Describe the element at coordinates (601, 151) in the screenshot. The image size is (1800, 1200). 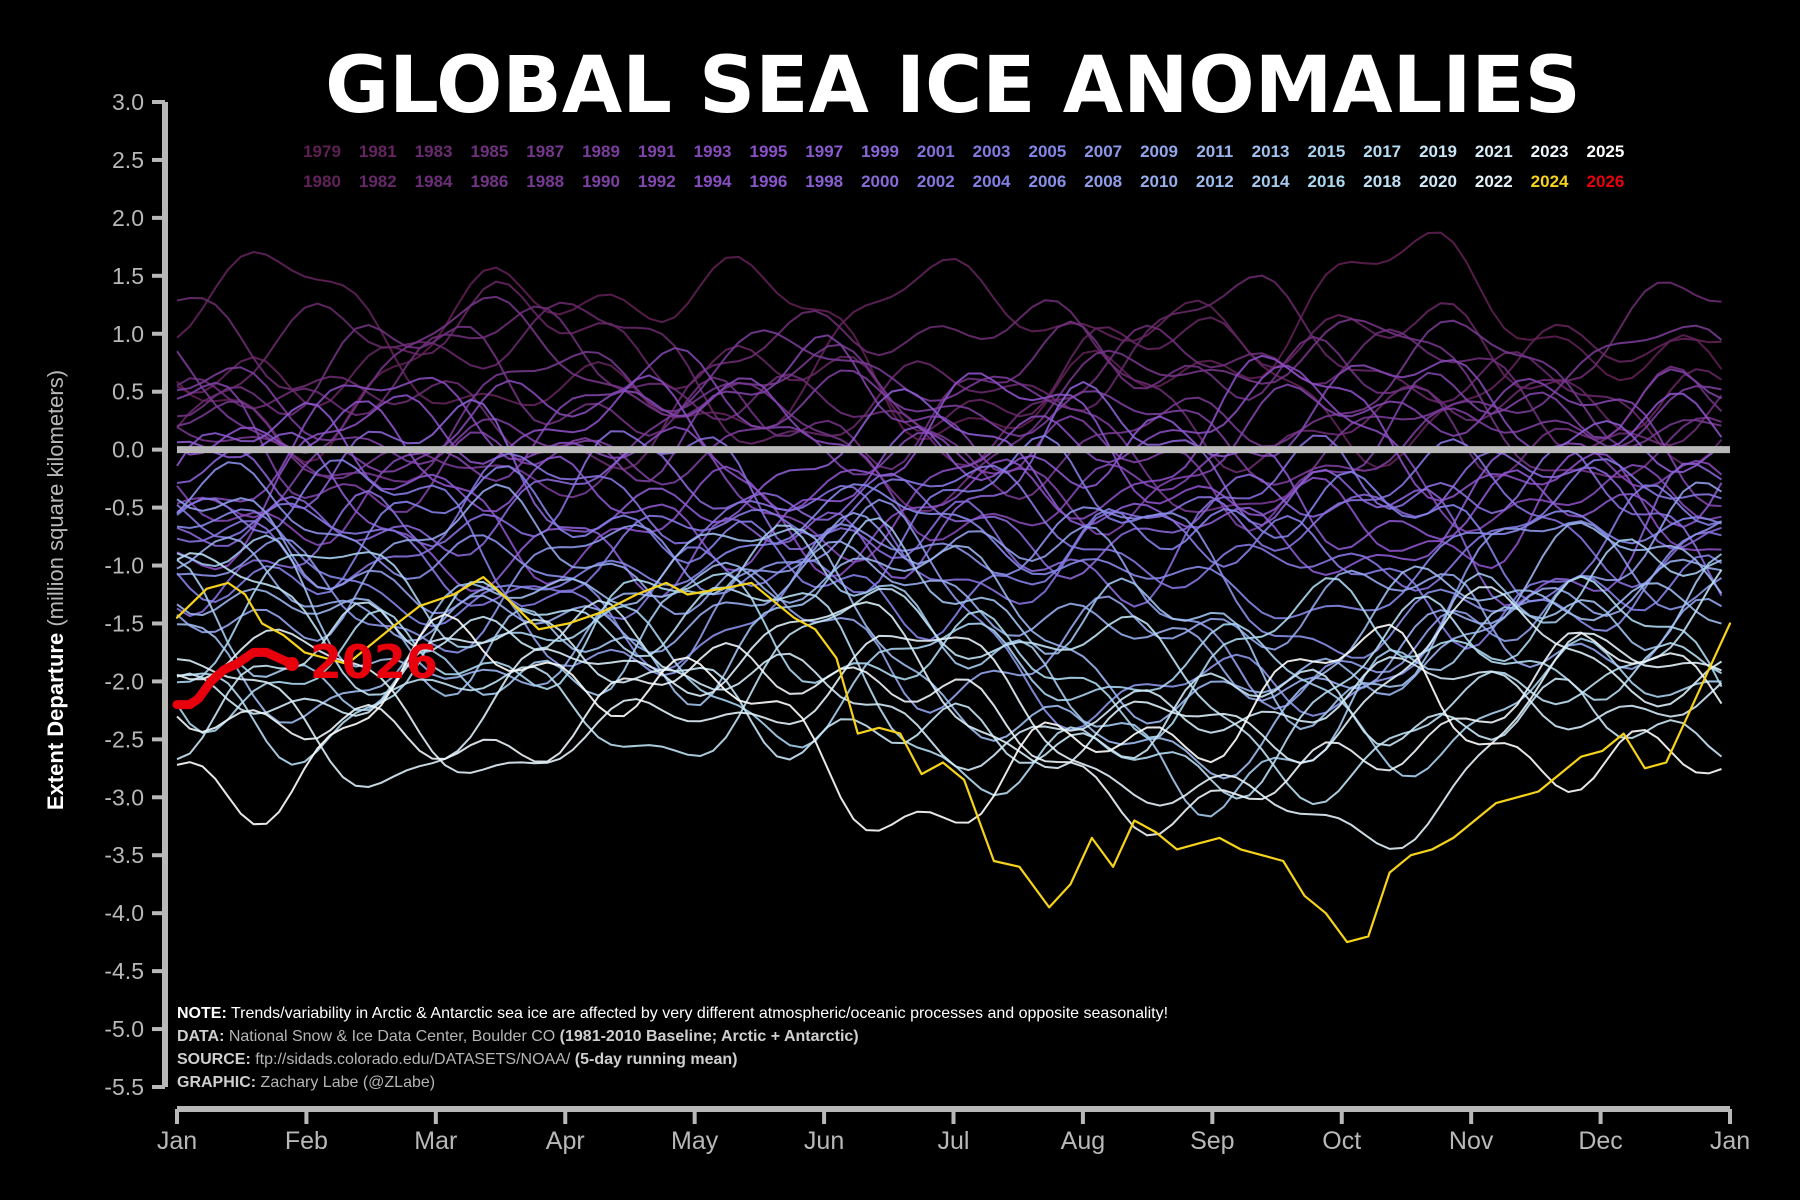
I see `legend-year-1989: 1989` at that location.